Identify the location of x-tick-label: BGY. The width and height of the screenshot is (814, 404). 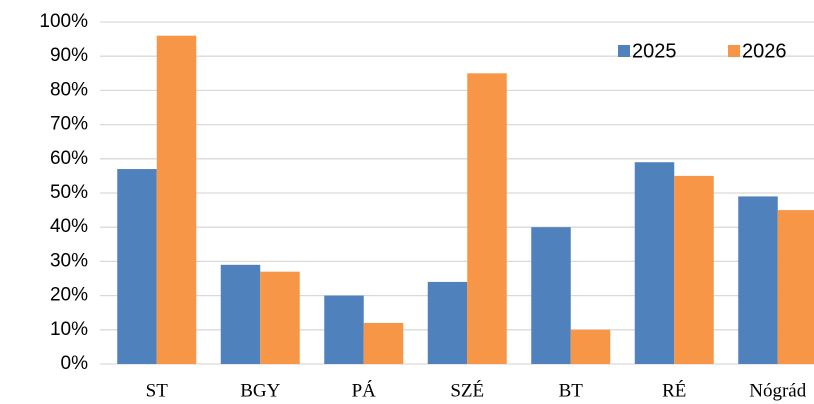
(260, 390).